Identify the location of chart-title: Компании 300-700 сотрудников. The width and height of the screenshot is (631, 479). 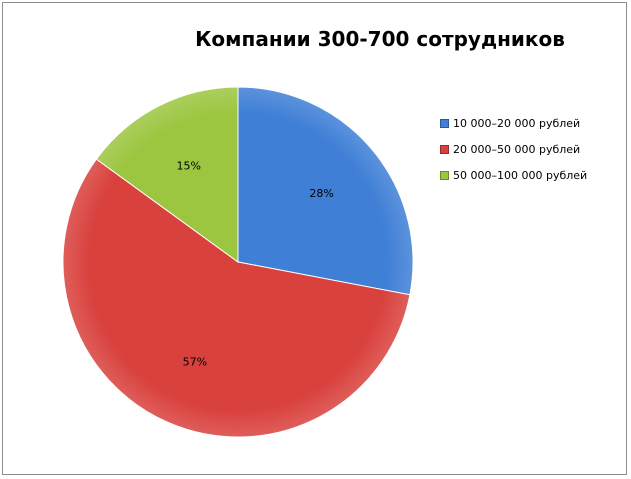
(380, 39).